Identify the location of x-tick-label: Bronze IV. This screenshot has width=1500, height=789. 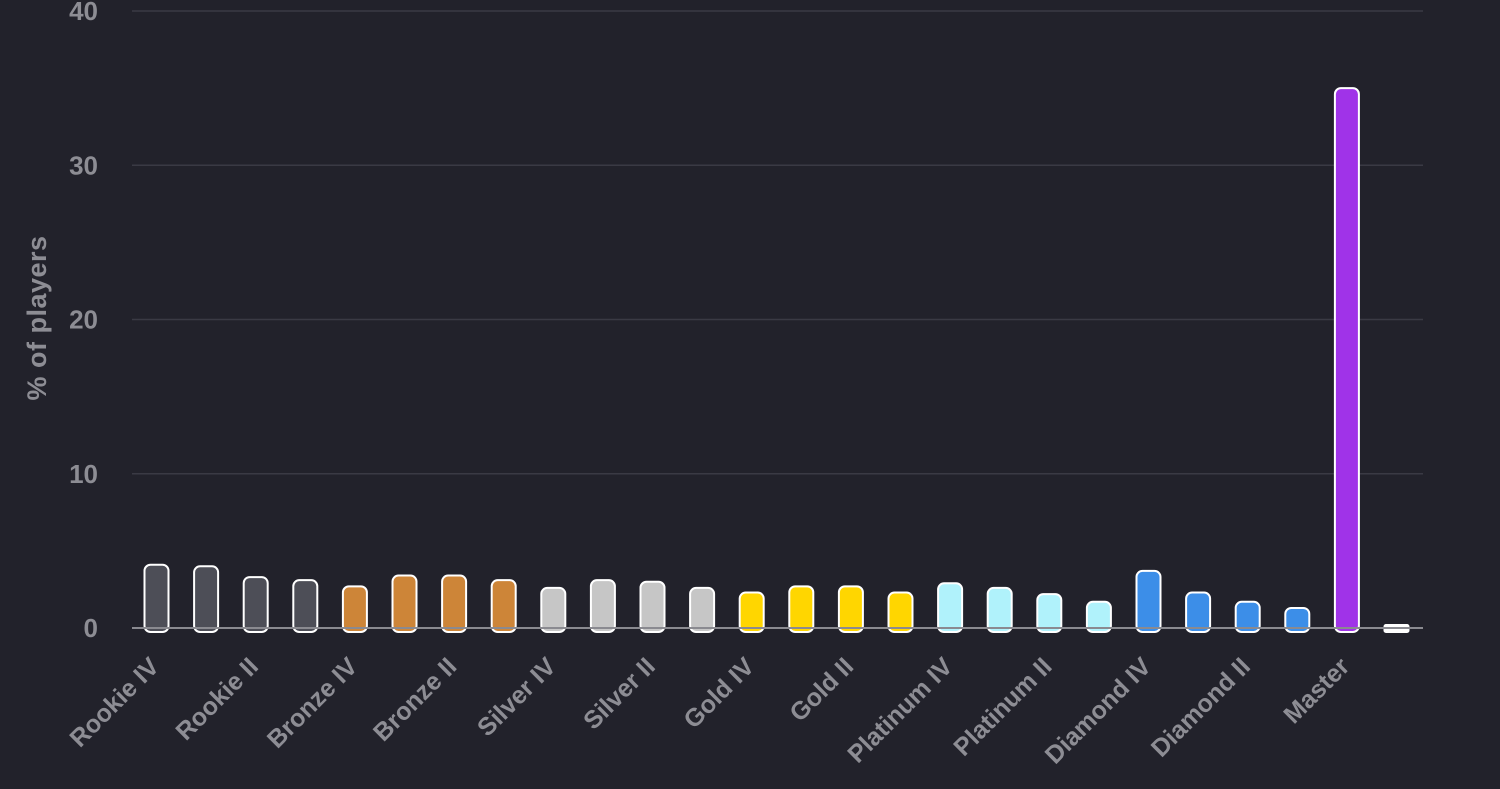
(313, 703).